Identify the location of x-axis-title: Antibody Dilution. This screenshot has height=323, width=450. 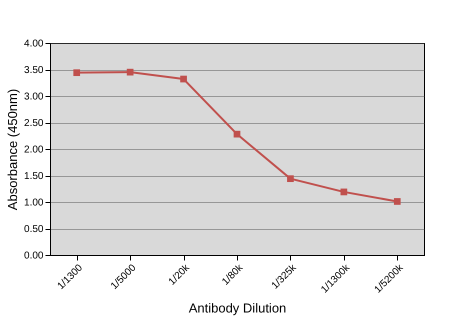
(237, 308).